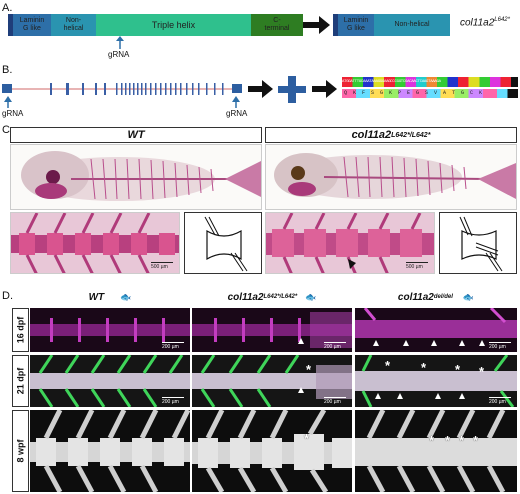 The width and height of the screenshot is (520, 494). Describe the element at coordinates (411, 135) in the screenshot. I see `c-header-mut-sup: L642*/L642*` at that location.